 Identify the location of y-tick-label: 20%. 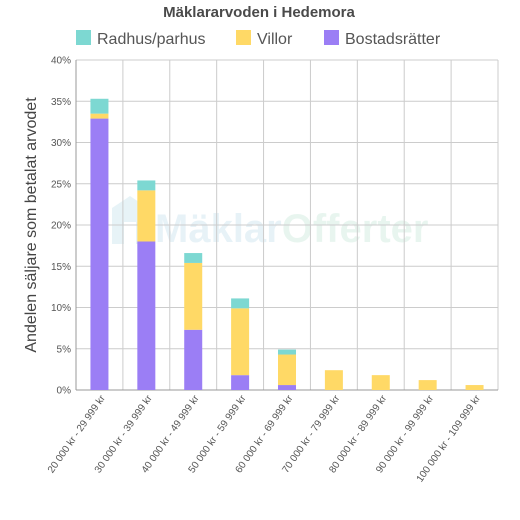
(61, 226).